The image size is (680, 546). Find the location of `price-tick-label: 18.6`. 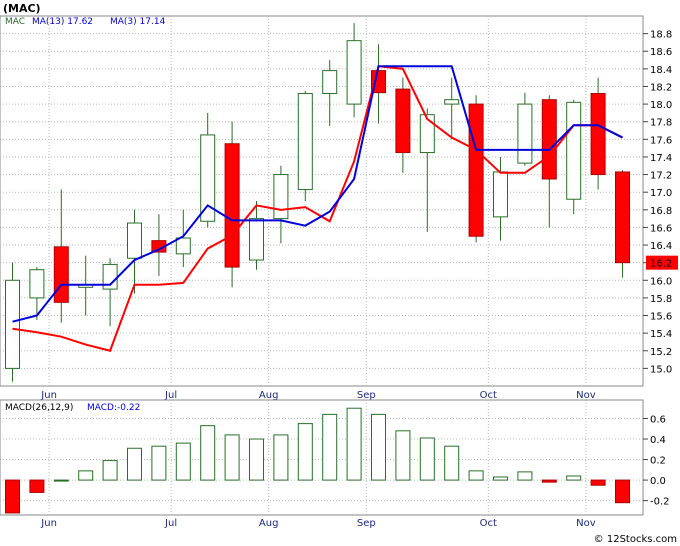

price-tick-label: 18.6 is located at coordinates (661, 52).